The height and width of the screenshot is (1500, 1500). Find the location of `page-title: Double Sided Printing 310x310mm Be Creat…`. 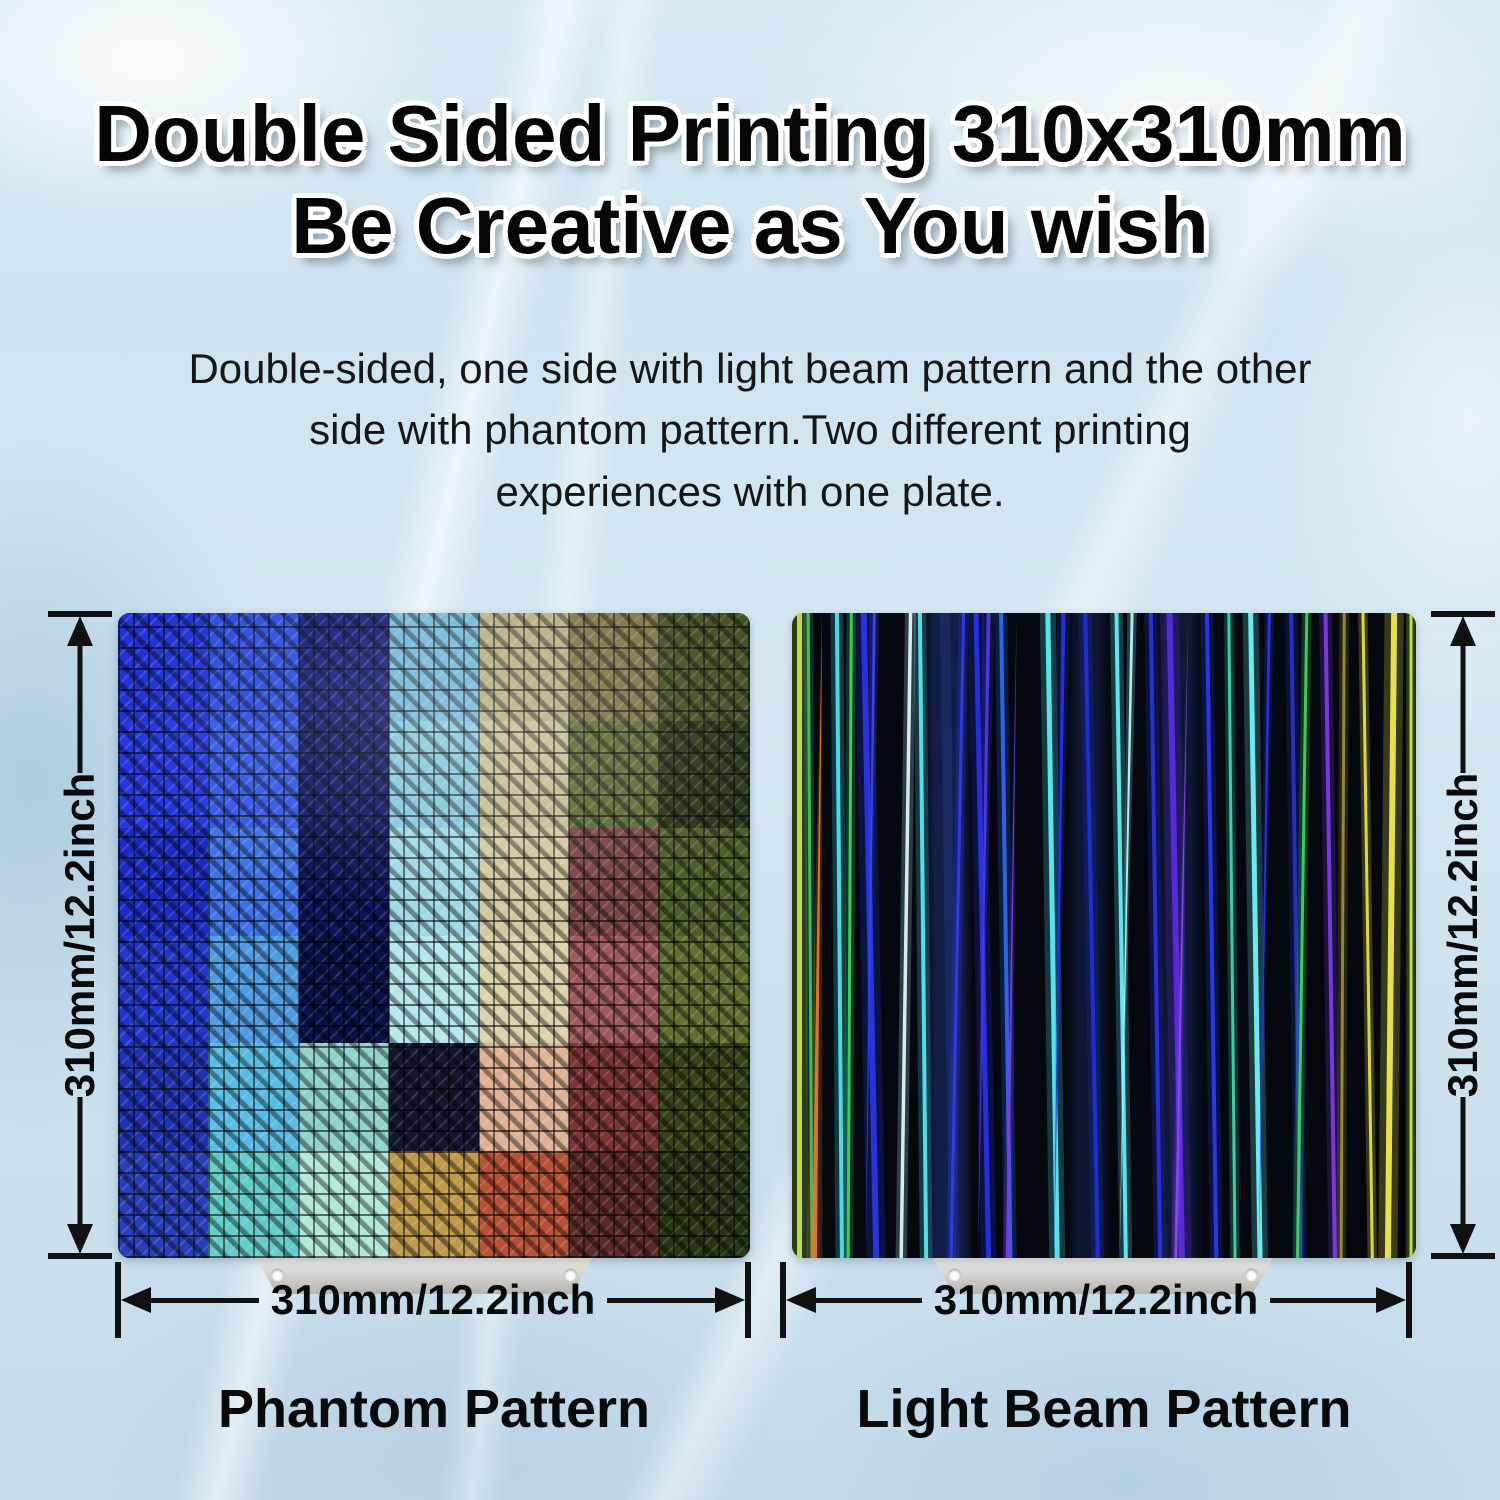

page-title: Double Sided Printing 310x310mm Be Creat… is located at coordinates (750, 180).